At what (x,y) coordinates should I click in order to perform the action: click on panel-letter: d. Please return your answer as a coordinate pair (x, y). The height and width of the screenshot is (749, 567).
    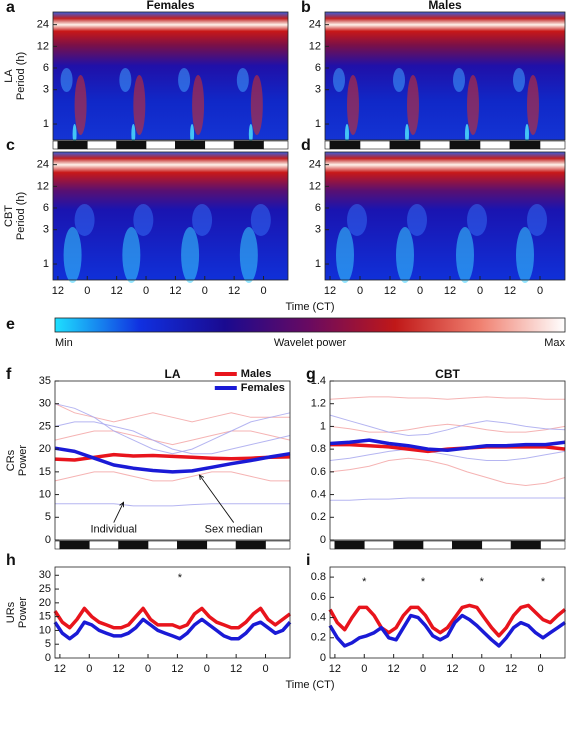
    Looking at the image, I should click on (306, 145).